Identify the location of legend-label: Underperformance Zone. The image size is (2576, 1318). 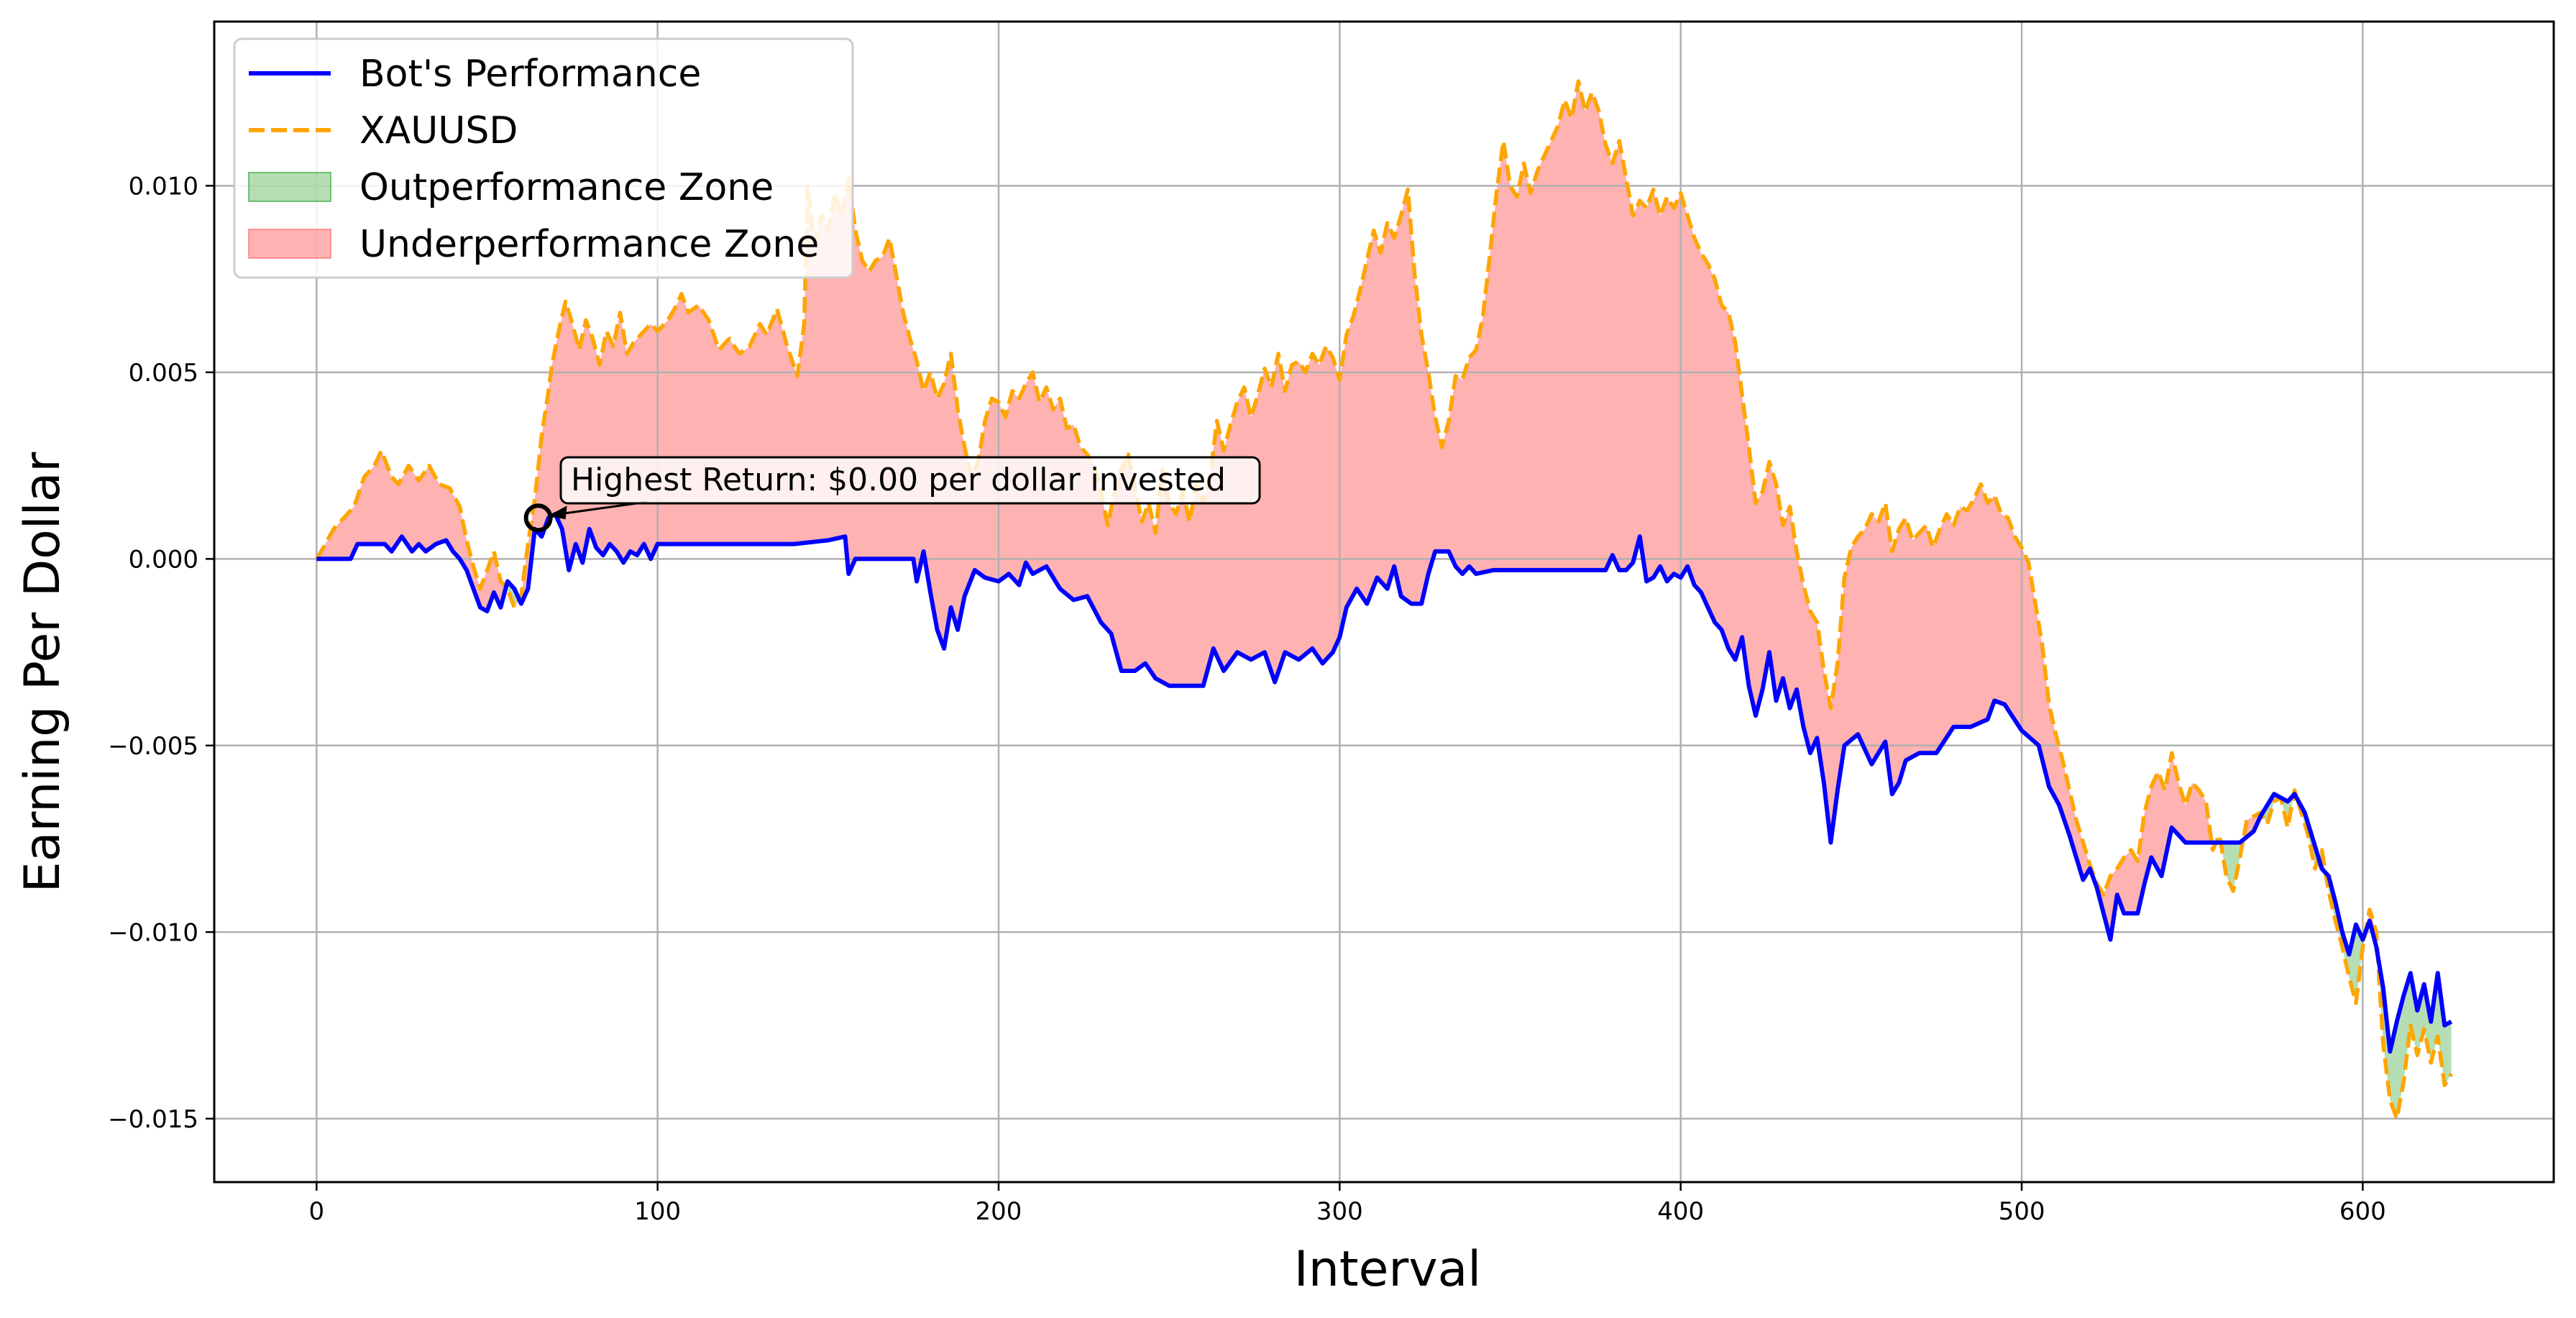
(589, 244).